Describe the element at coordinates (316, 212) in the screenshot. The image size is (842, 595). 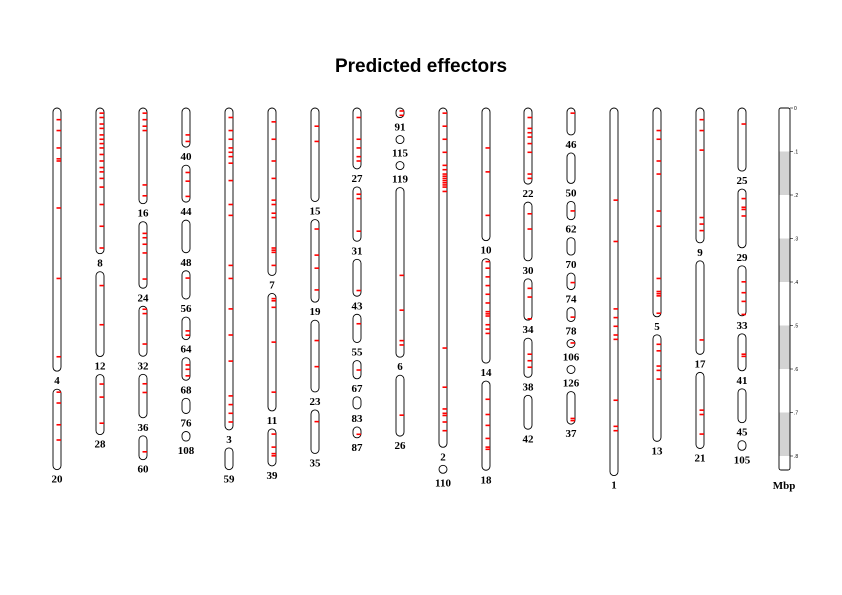
I see `contig-label: 15` at that location.